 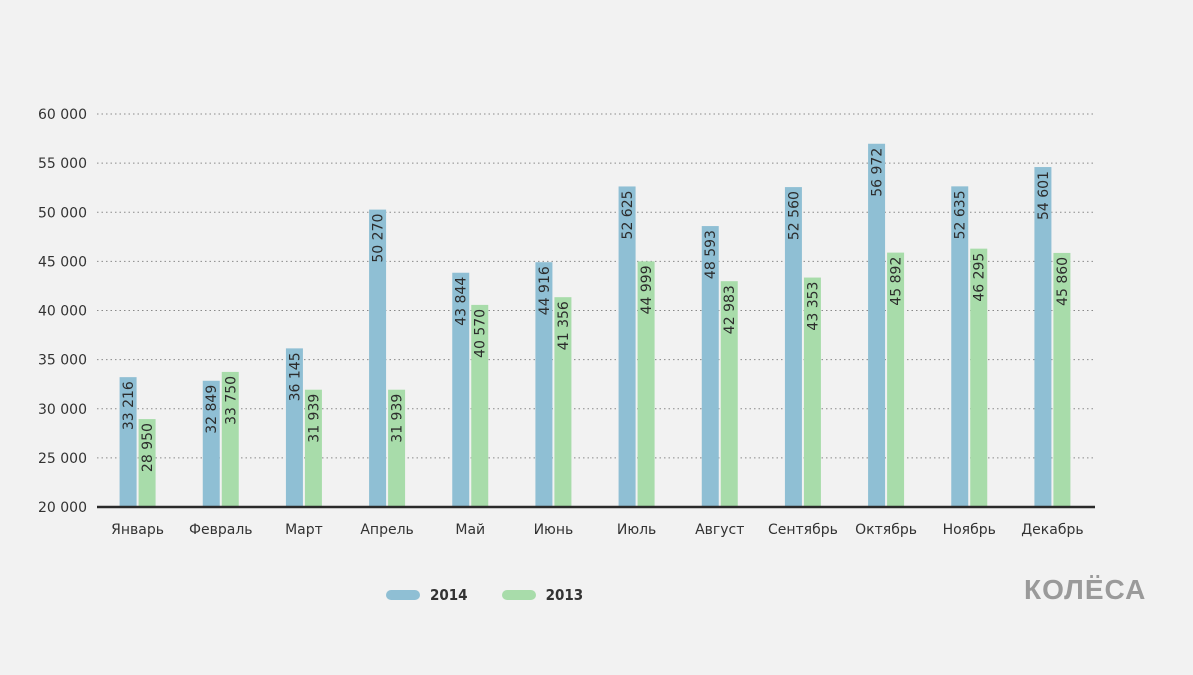 I want to click on bar-value-label: 42 983, so click(x=730, y=309).